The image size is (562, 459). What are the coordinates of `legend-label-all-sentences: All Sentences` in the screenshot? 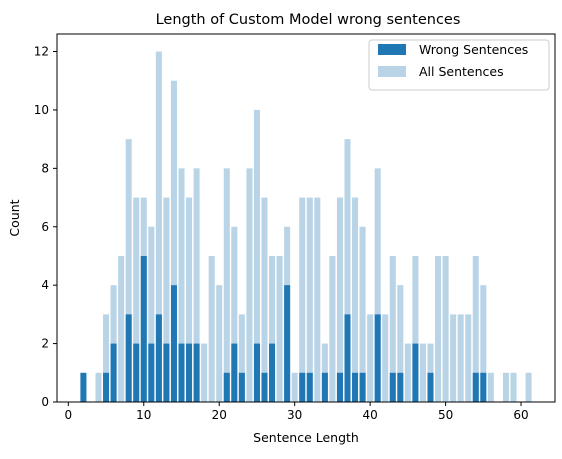 It's located at (461, 71).